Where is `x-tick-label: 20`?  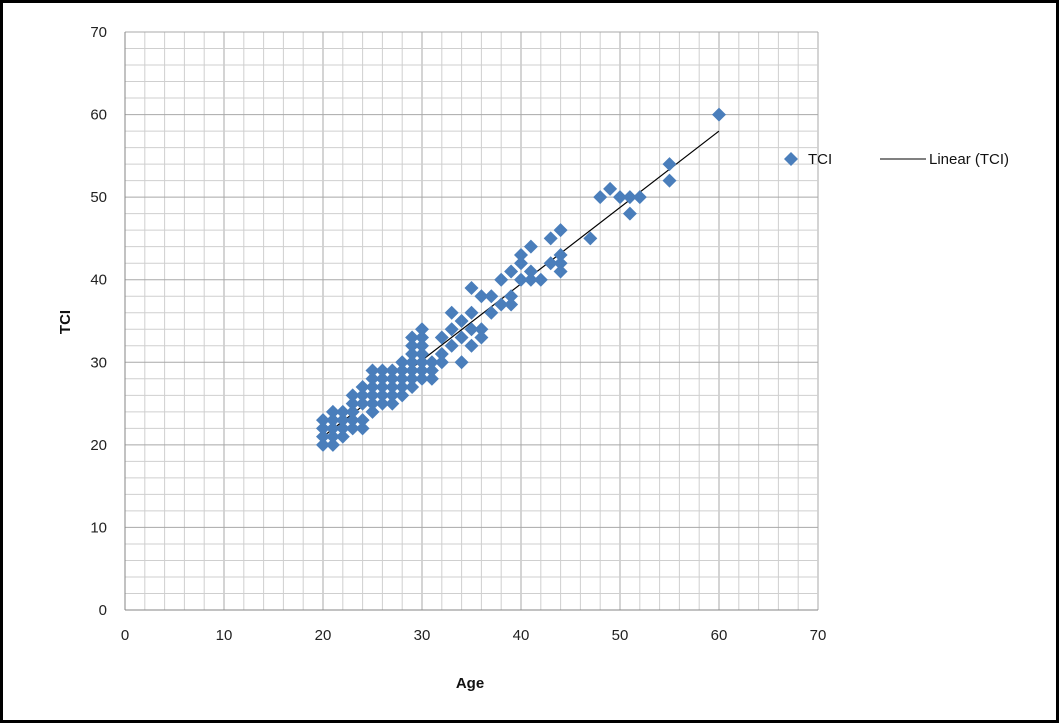
x-tick-label: 20 is located at coordinates (323, 635).